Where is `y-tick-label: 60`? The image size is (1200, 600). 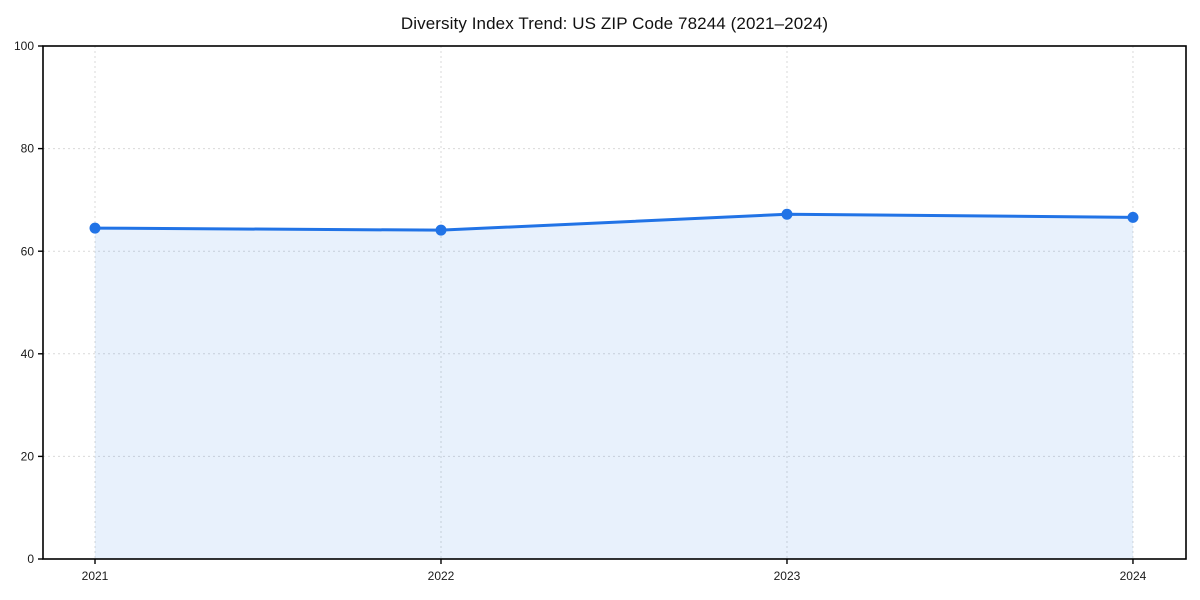 y-tick-label: 60 is located at coordinates (28, 251).